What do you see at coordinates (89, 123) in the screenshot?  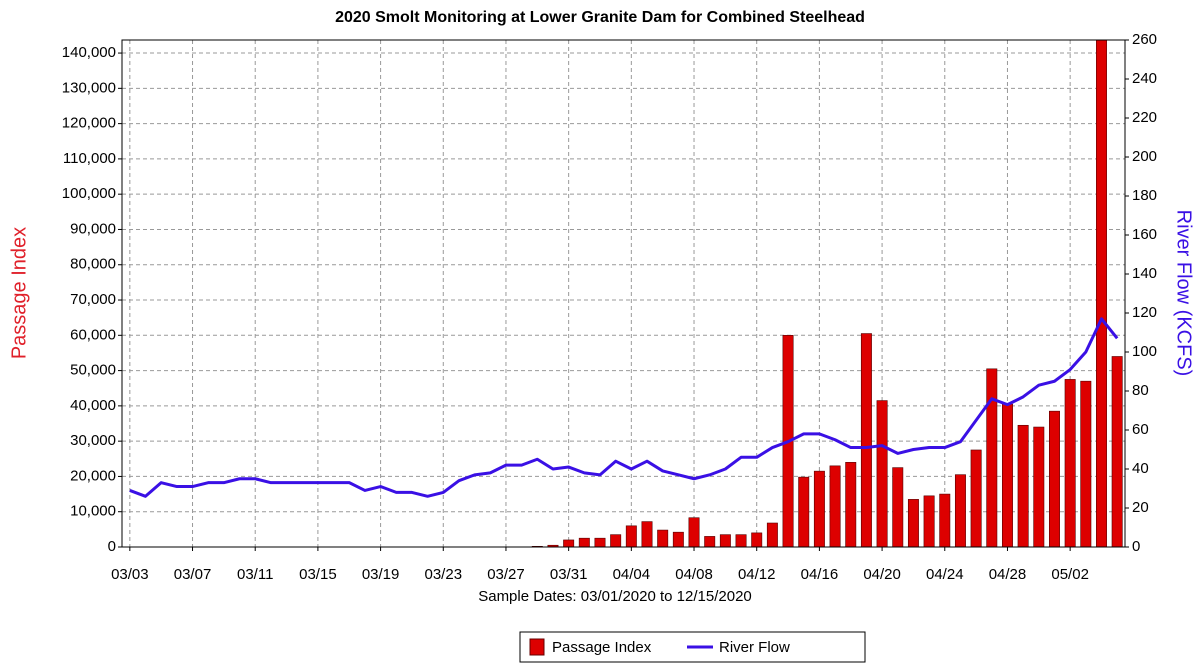 I see `y-tick-label: 120,000` at bounding box center [89, 123].